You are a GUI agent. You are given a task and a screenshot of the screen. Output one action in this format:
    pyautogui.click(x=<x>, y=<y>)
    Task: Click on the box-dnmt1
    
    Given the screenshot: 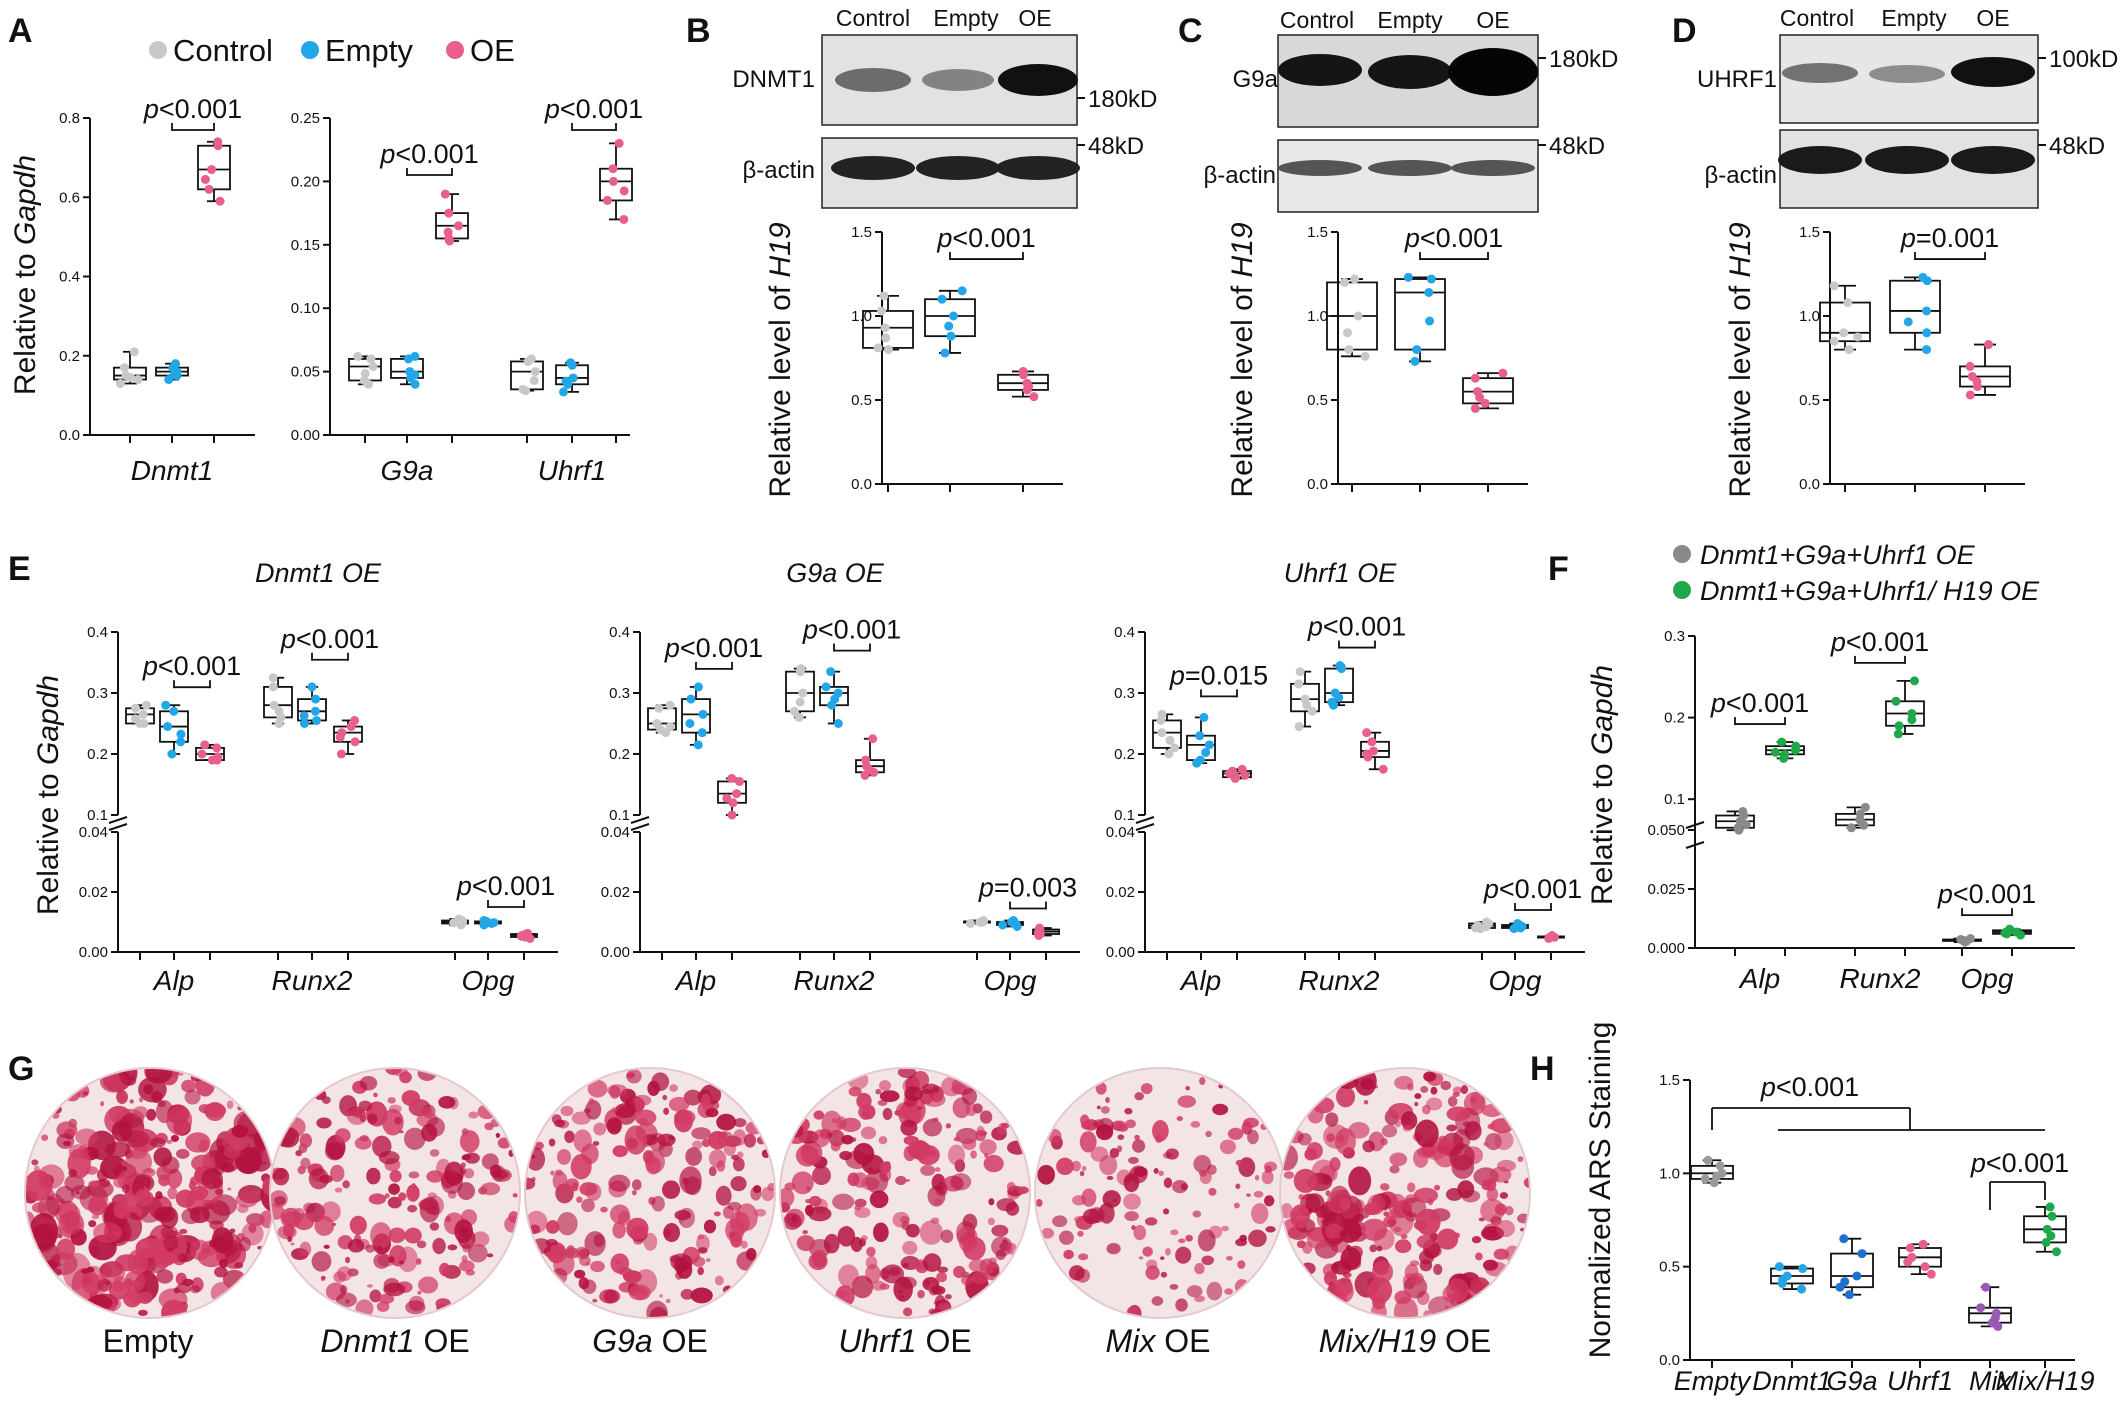 What is the action you would take?
    pyautogui.click(x=1792, y=1278)
    